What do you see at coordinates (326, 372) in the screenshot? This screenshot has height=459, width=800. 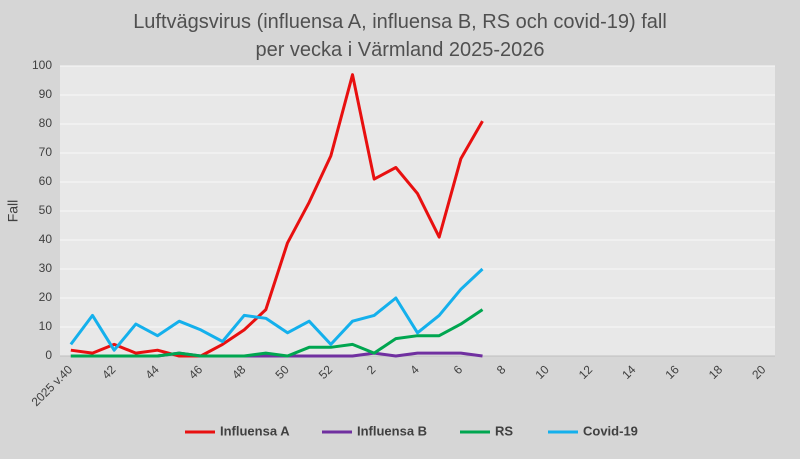 I see `x-tick-label: 52` at bounding box center [326, 372].